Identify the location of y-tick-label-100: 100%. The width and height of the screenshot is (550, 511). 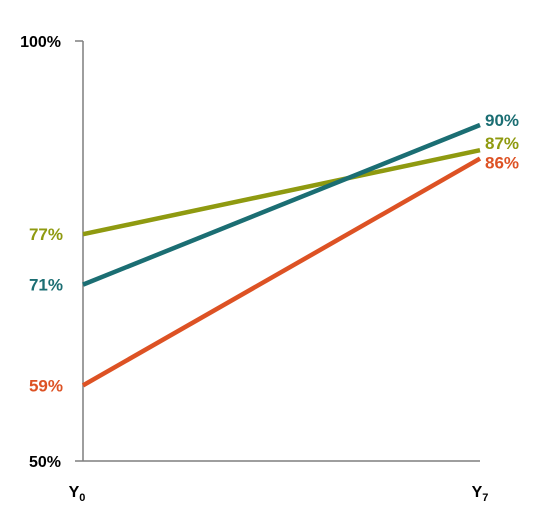
(40, 42).